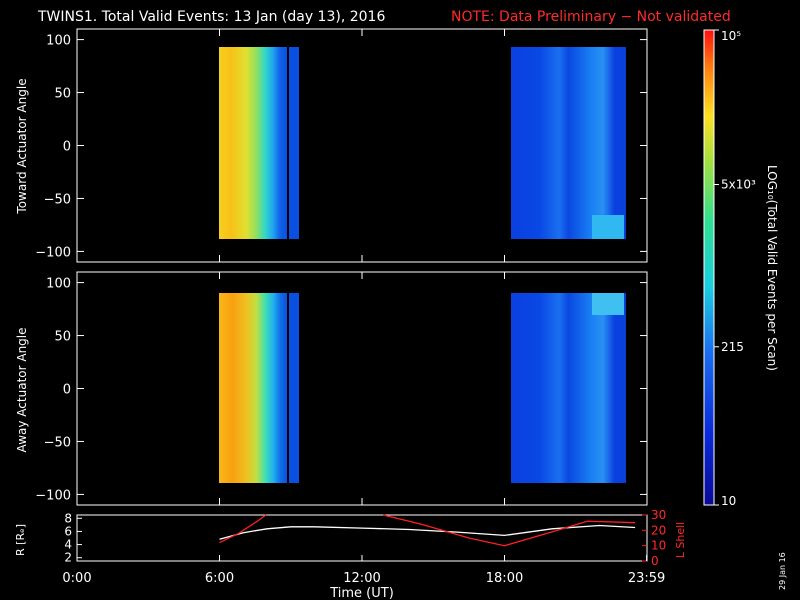  What do you see at coordinates (68, 558) in the screenshot?
I see `orbit-left-ytick-label: 2` at bounding box center [68, 558].